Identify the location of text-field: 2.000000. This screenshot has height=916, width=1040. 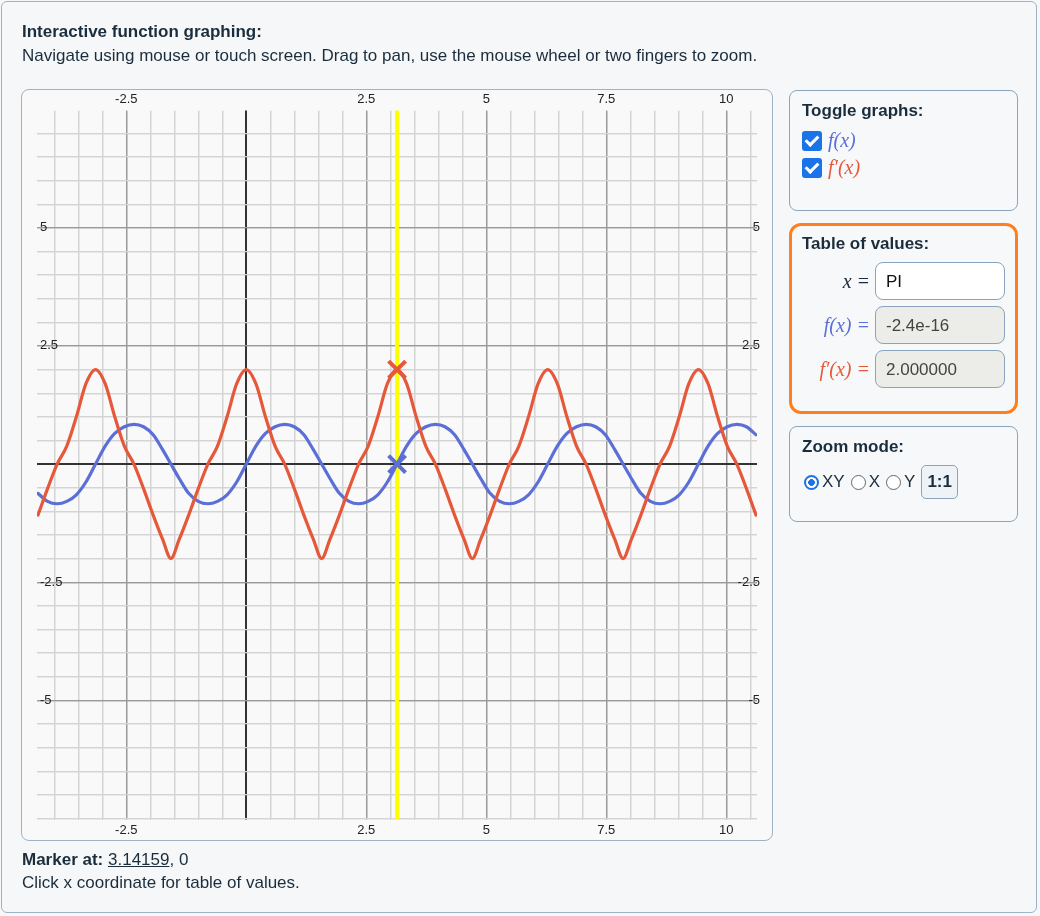
(940, 369).